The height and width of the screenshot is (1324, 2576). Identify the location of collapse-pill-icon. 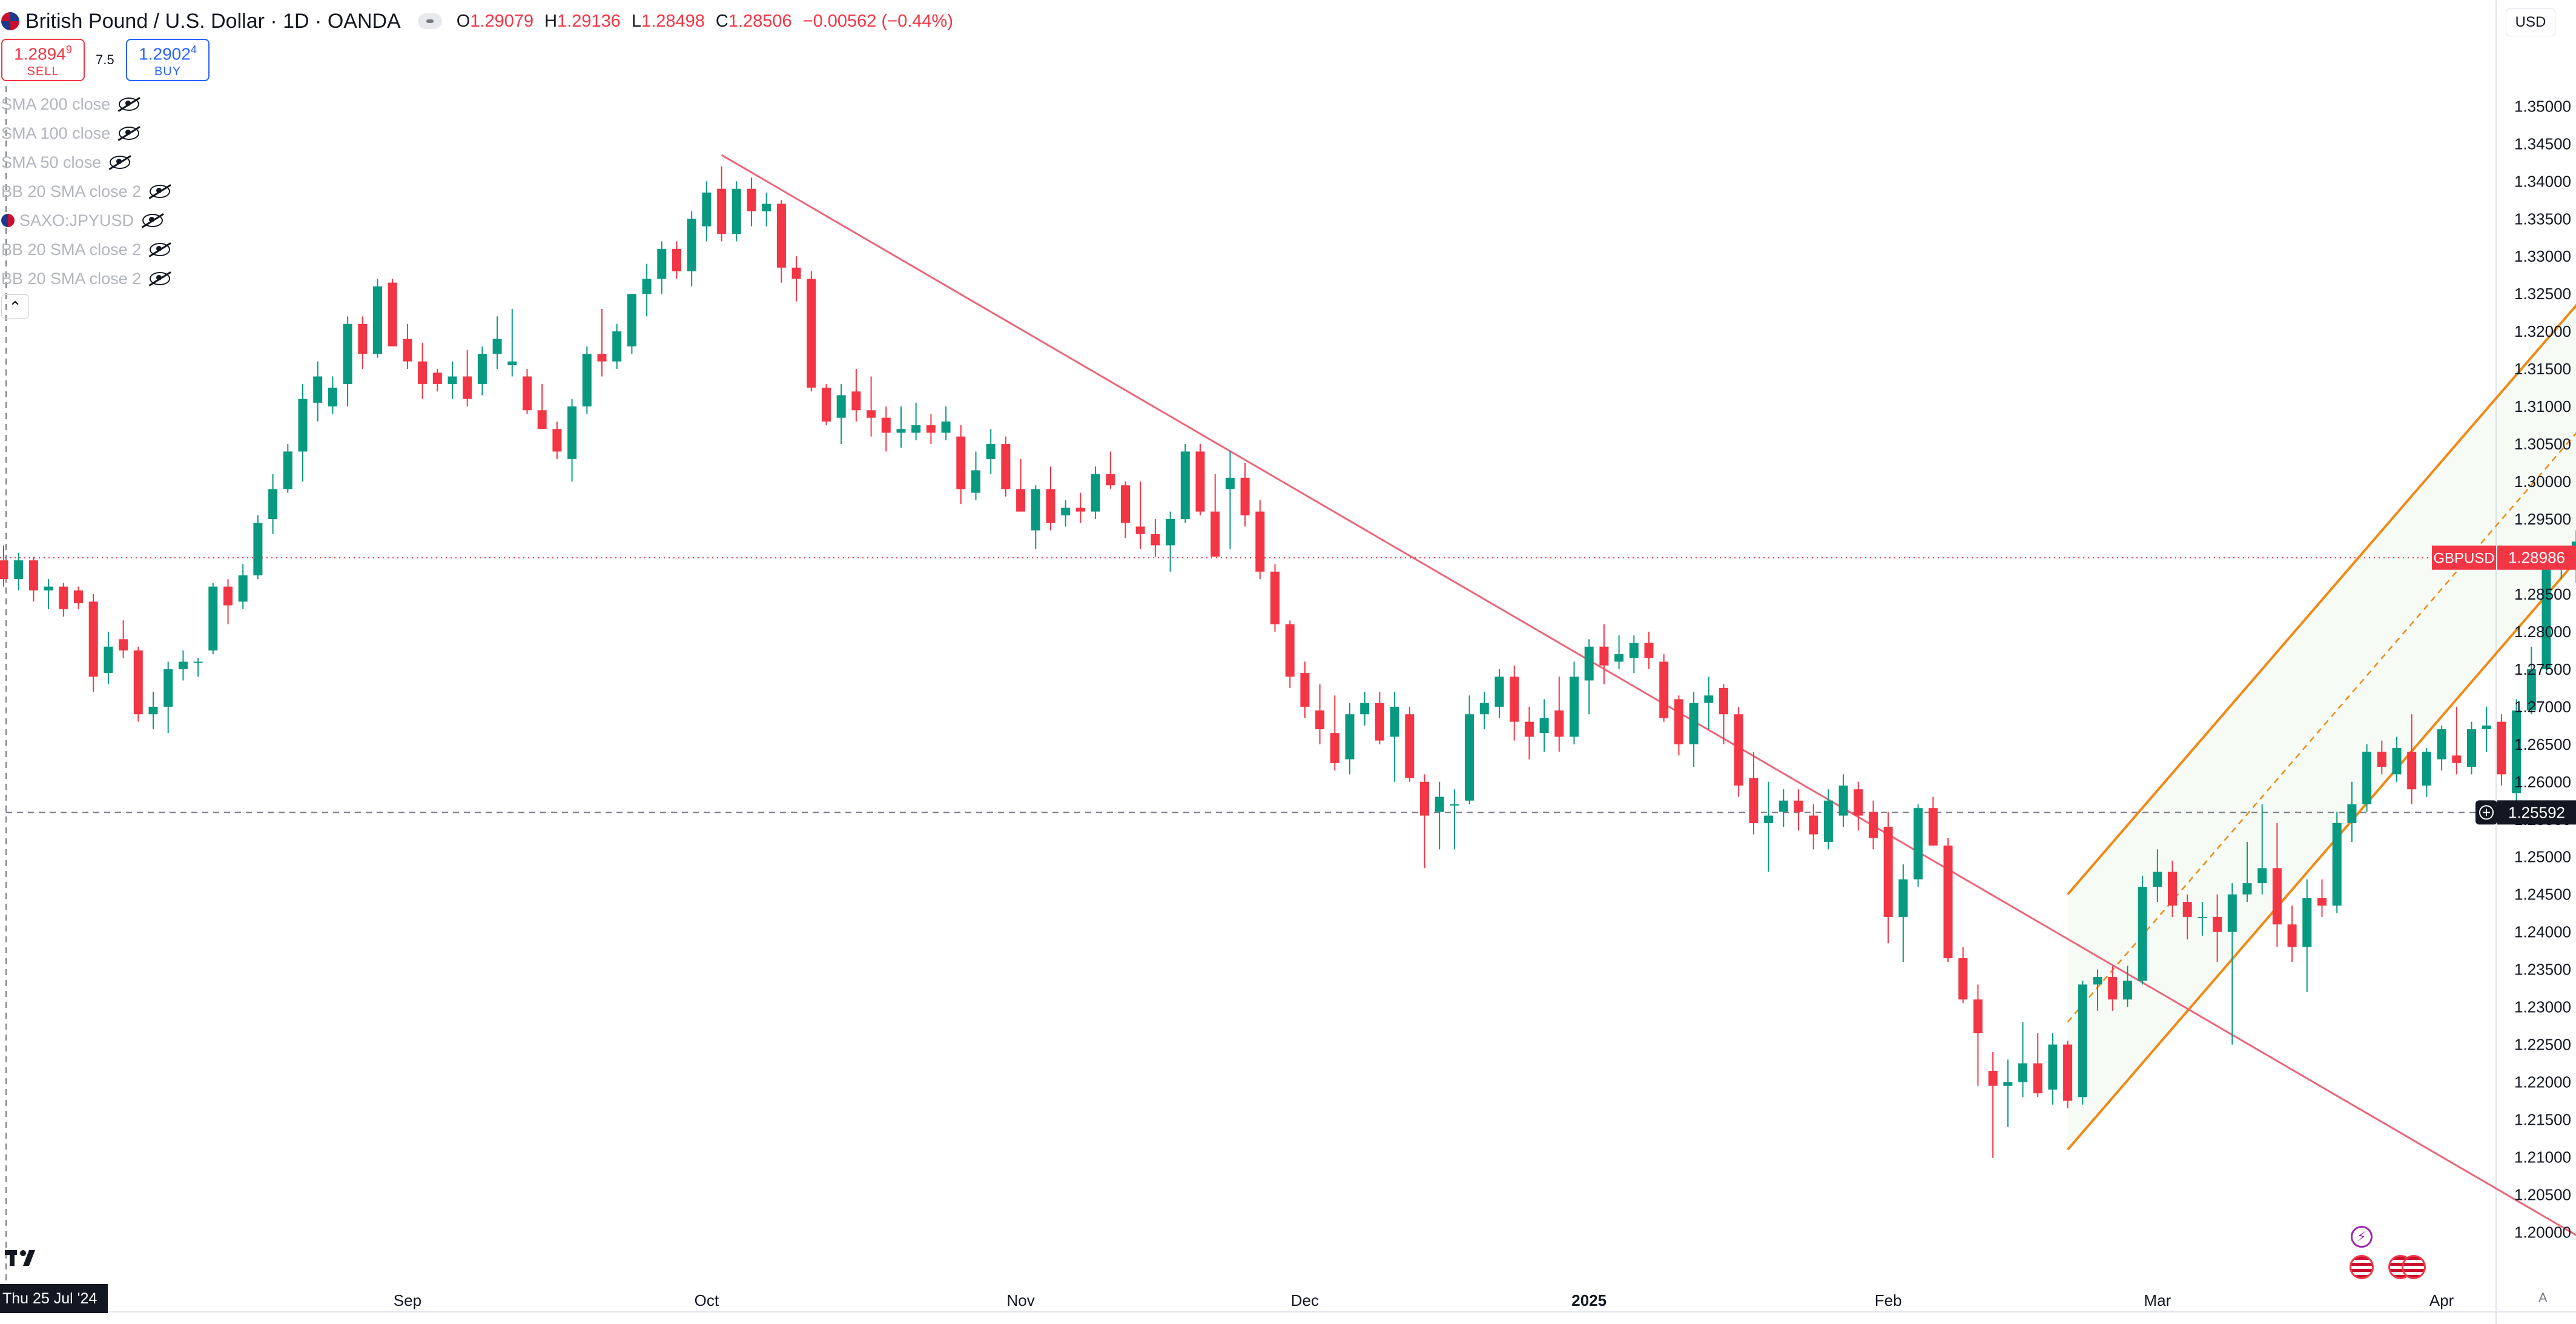
(429, 21).